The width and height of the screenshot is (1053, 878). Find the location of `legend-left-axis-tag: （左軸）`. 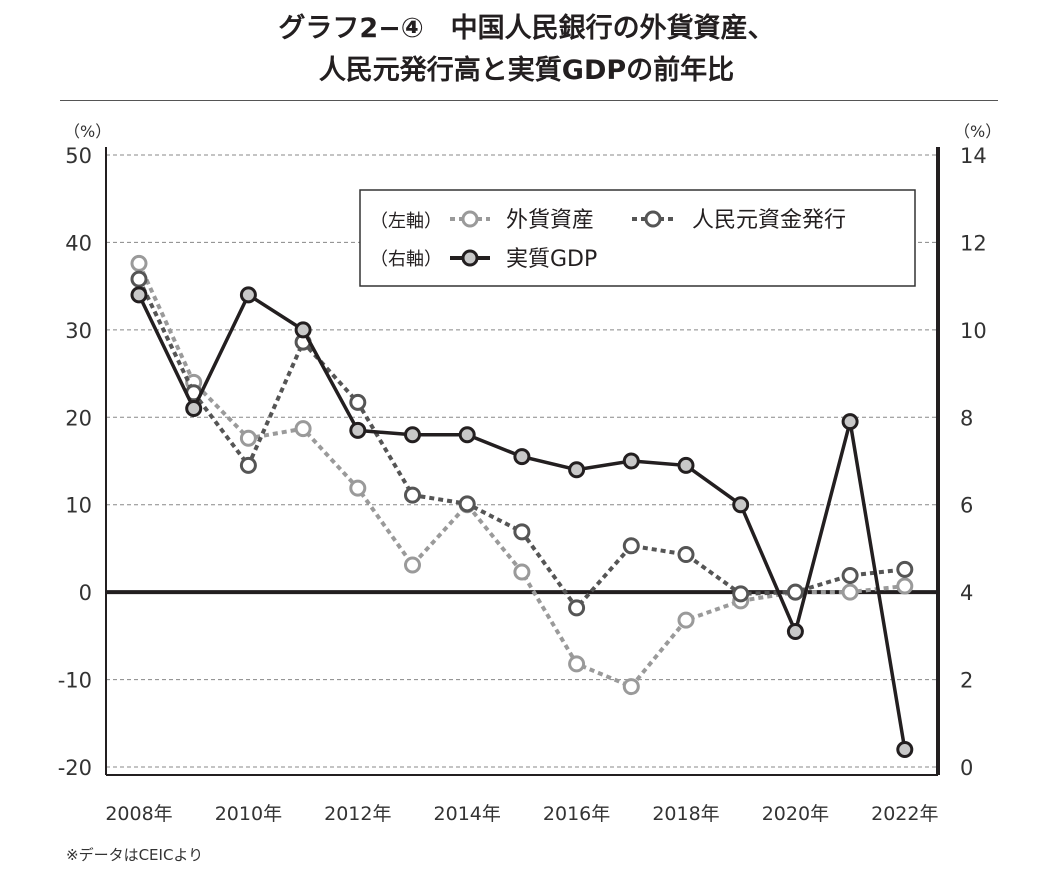

legend-left-axis-tag: （左軸） is located at coordinates (406, 221).